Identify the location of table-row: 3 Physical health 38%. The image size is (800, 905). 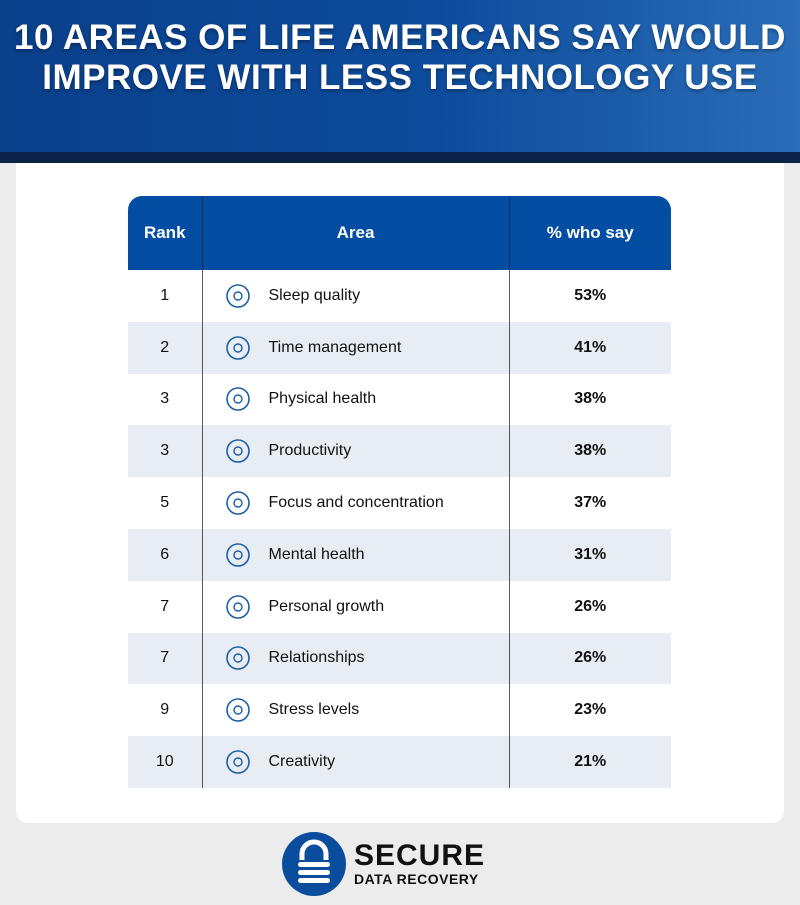
(399, 399).